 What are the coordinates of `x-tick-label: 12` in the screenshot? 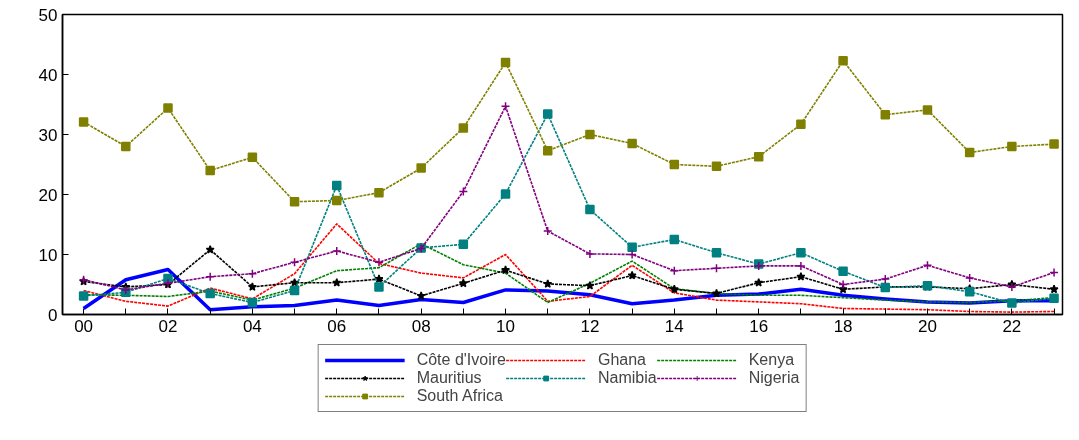 It's located at (590, 326).